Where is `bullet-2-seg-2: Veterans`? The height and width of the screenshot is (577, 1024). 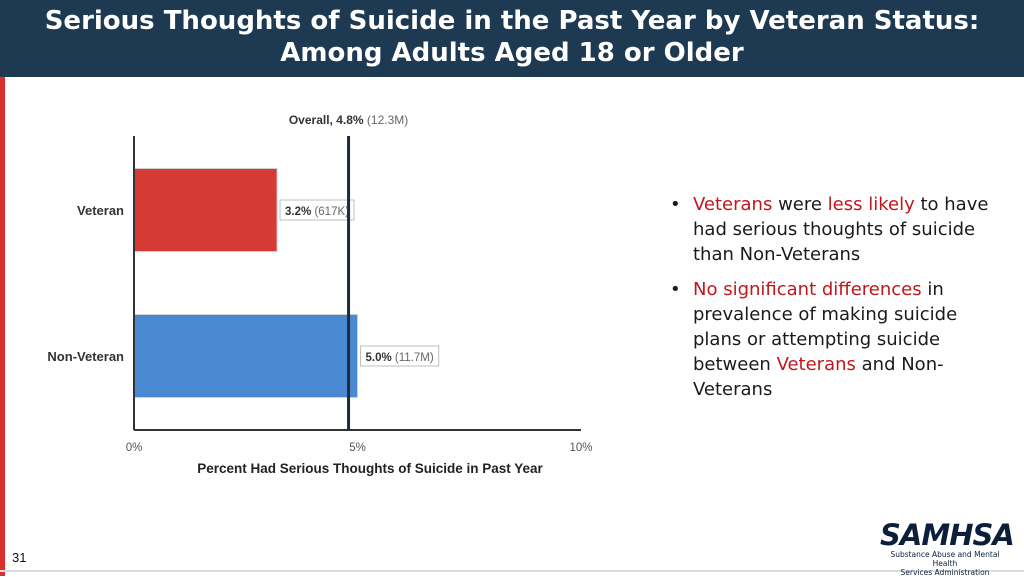
bullet-2-seg-2: Veterans is located at coordinates (816, 364).